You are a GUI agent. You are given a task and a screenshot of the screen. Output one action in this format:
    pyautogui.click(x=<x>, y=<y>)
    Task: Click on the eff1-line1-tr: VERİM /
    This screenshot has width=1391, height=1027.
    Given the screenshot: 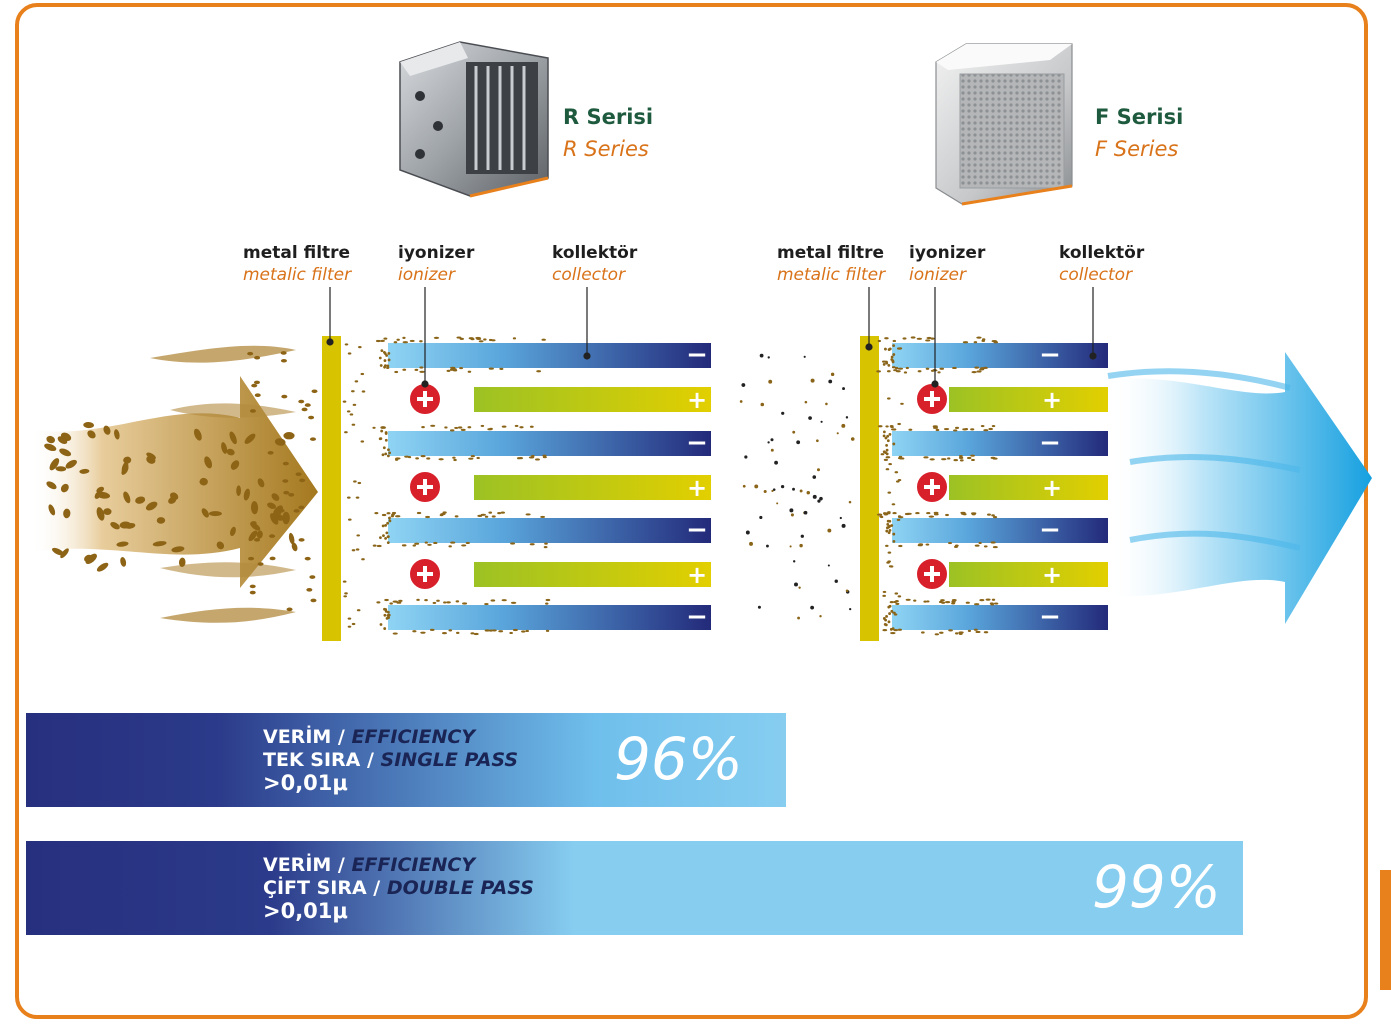 What is the action you would take?
    pyautogui.click(x=307, y=737)
    